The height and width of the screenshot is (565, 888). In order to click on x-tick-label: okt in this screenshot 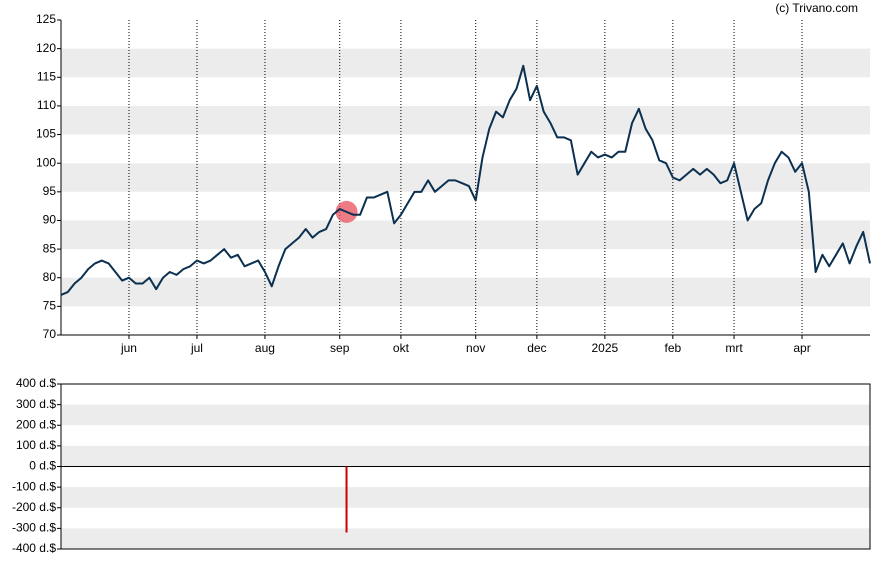, I will do `click(401, 348)`.